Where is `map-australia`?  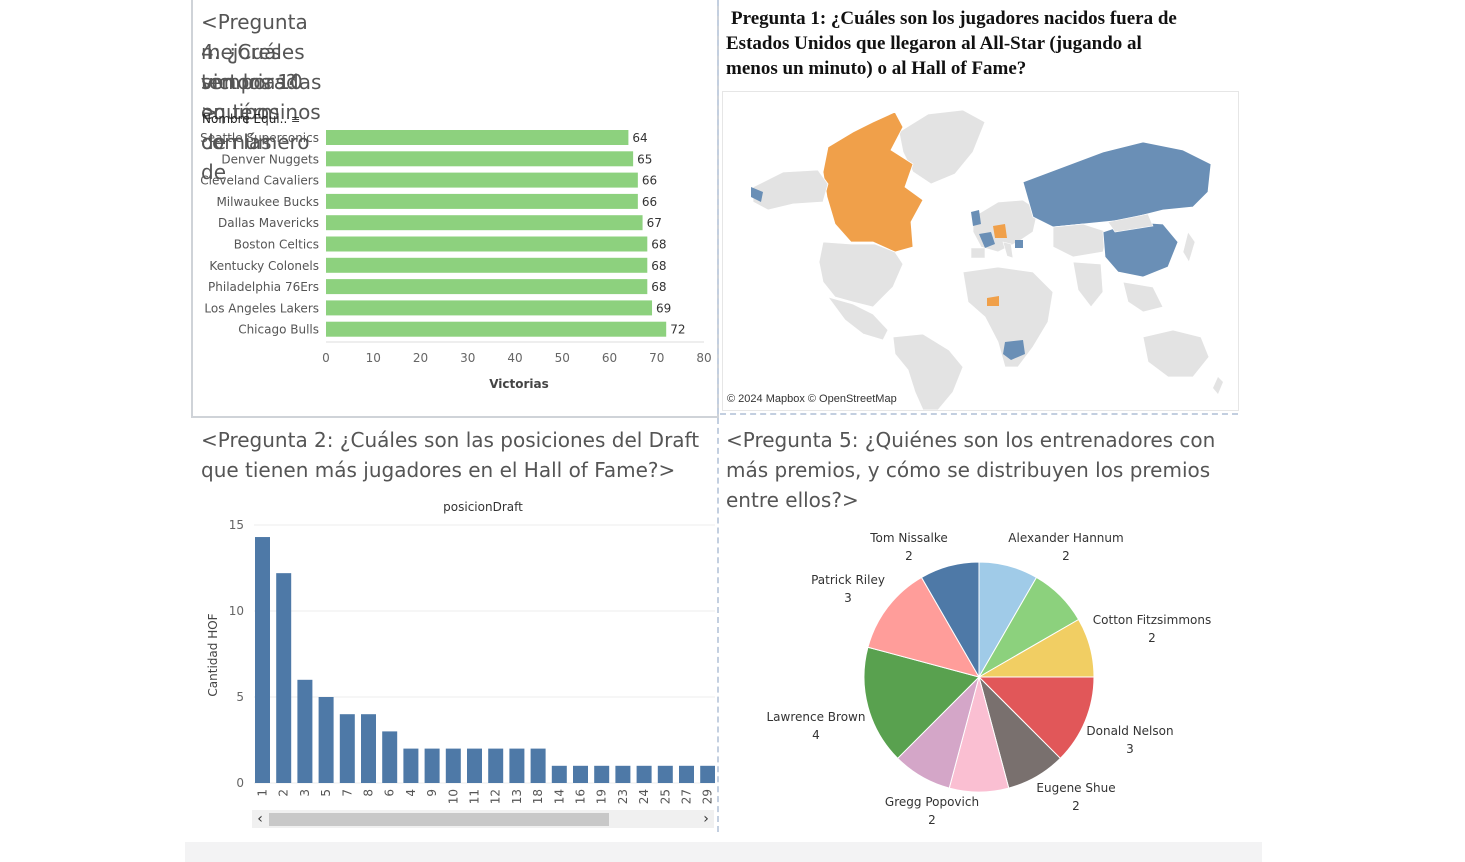 map-australia is located at coordinates (1176, 353).